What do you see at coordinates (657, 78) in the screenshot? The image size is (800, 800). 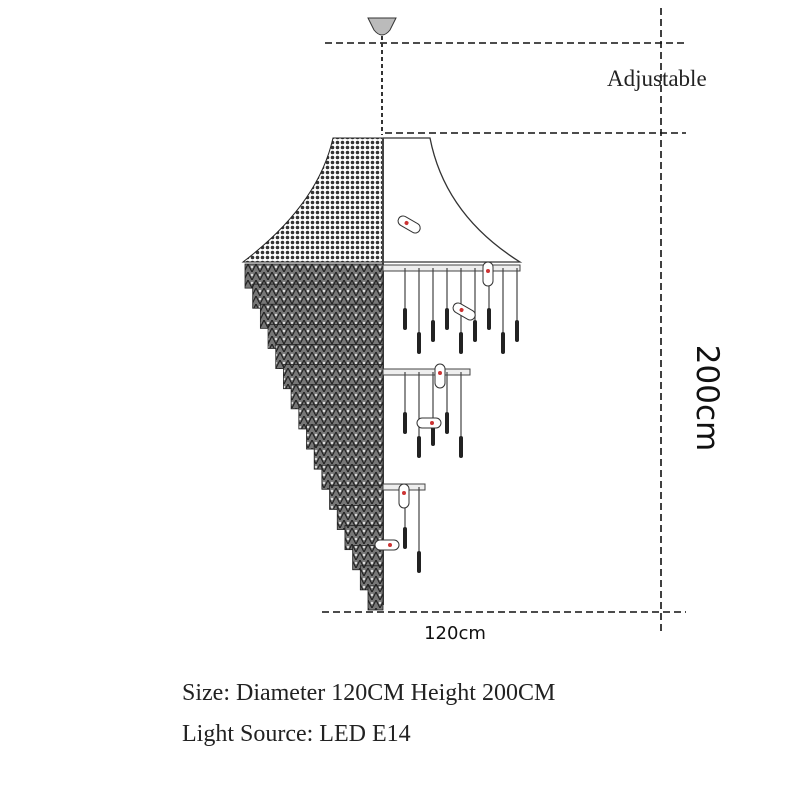 I see `adjustable-label: Adjustable` at bounding box center [657, 78].